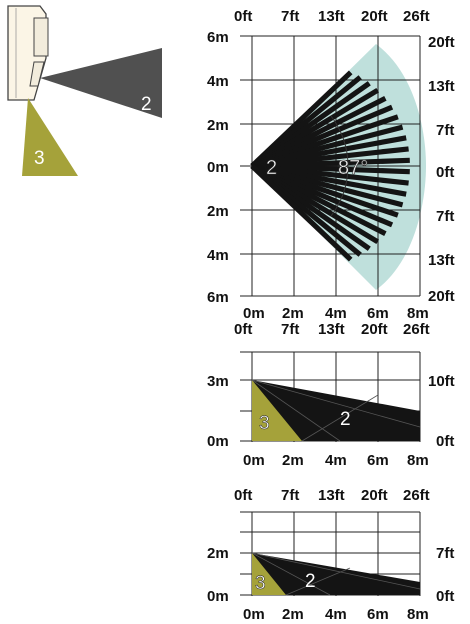  What do you see at coordinates (441, 381) in the screenshot?
I see `right-ft-label: 10ft` at bounding box center [441, 381].